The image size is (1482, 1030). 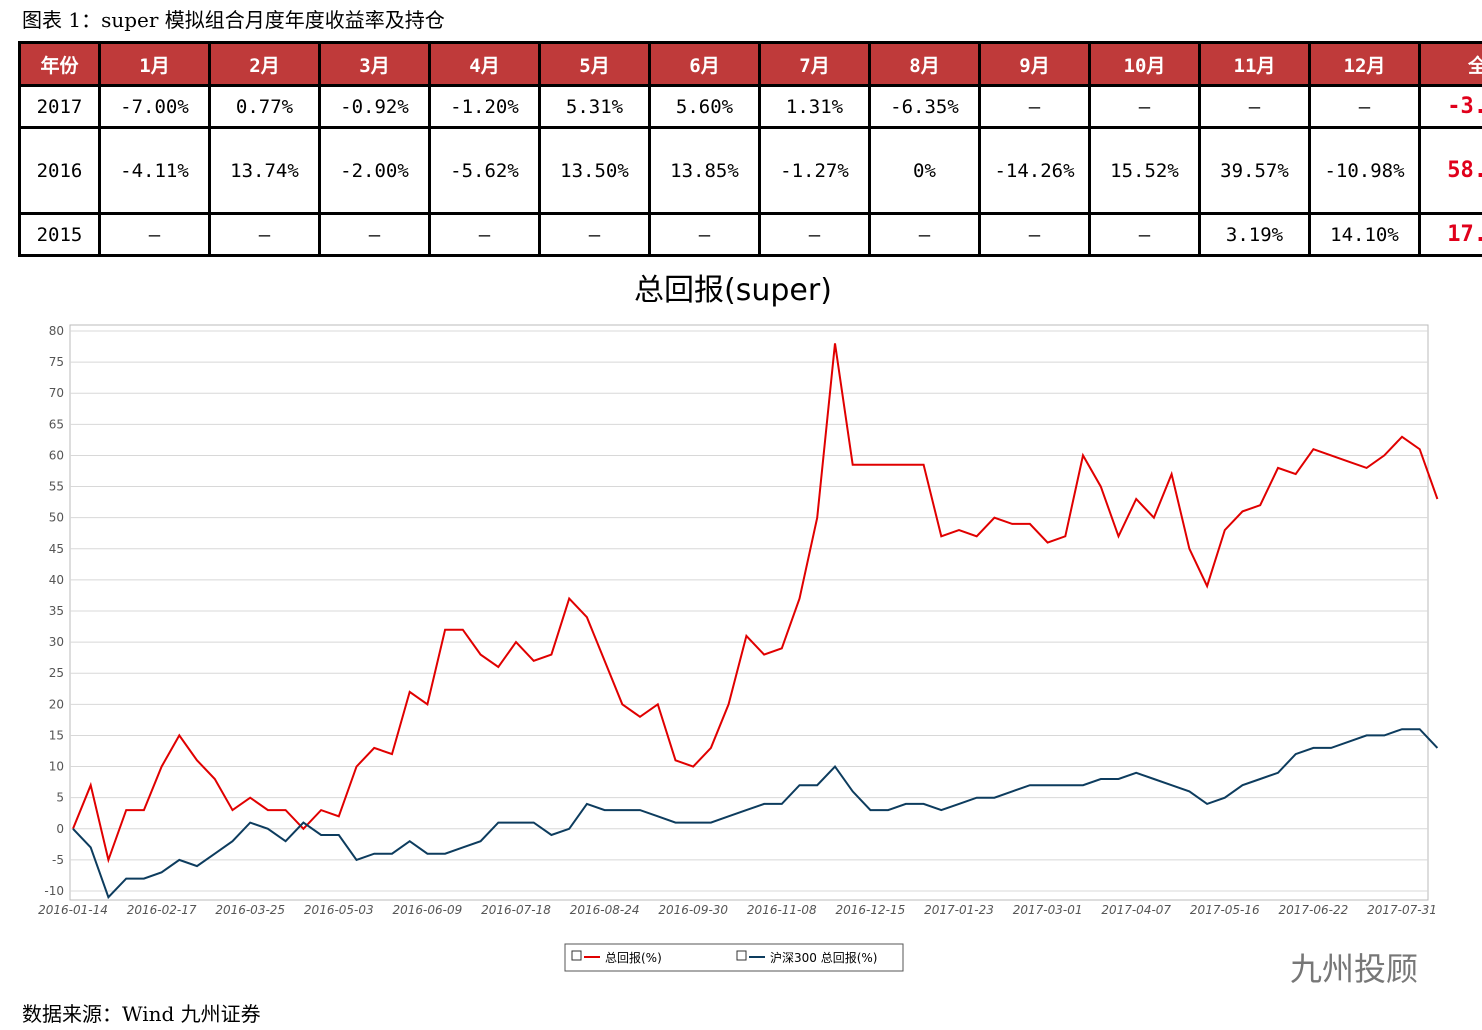 I want to click on cell: 3.19%, so click(x=1254, y=234).